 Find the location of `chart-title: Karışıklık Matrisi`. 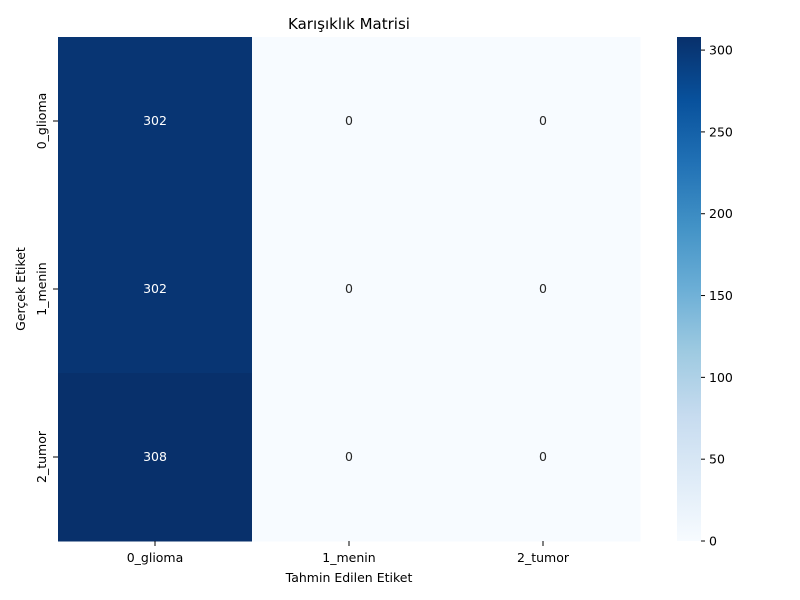

chart-title: Karışıklık Matrisi is located at coordinates (349, 24).